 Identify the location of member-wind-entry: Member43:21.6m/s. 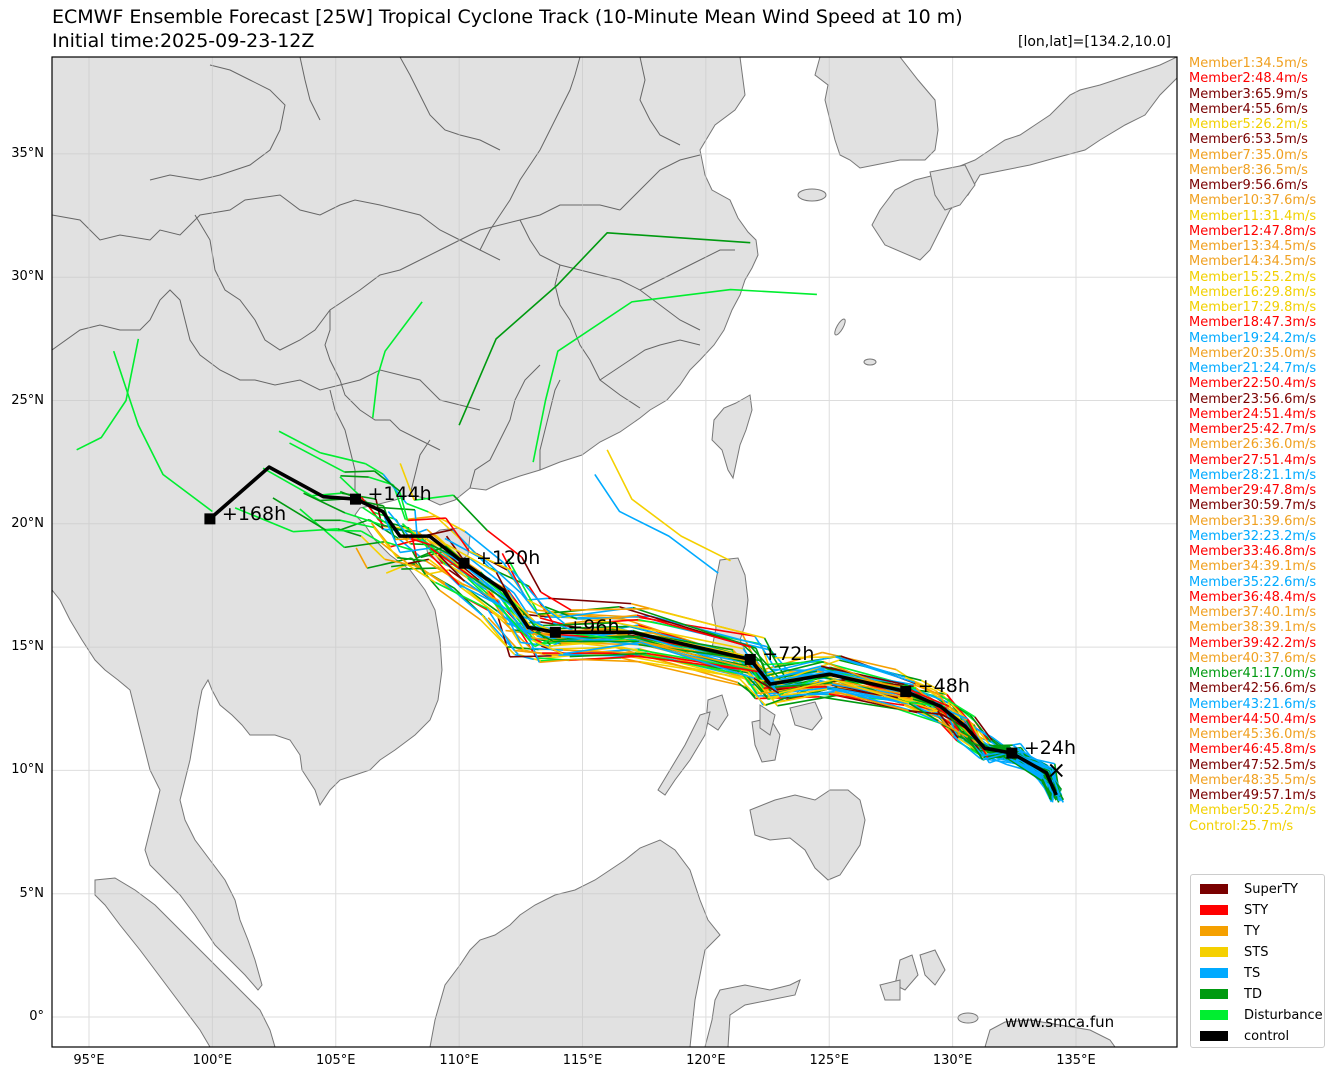
(1253, 704).